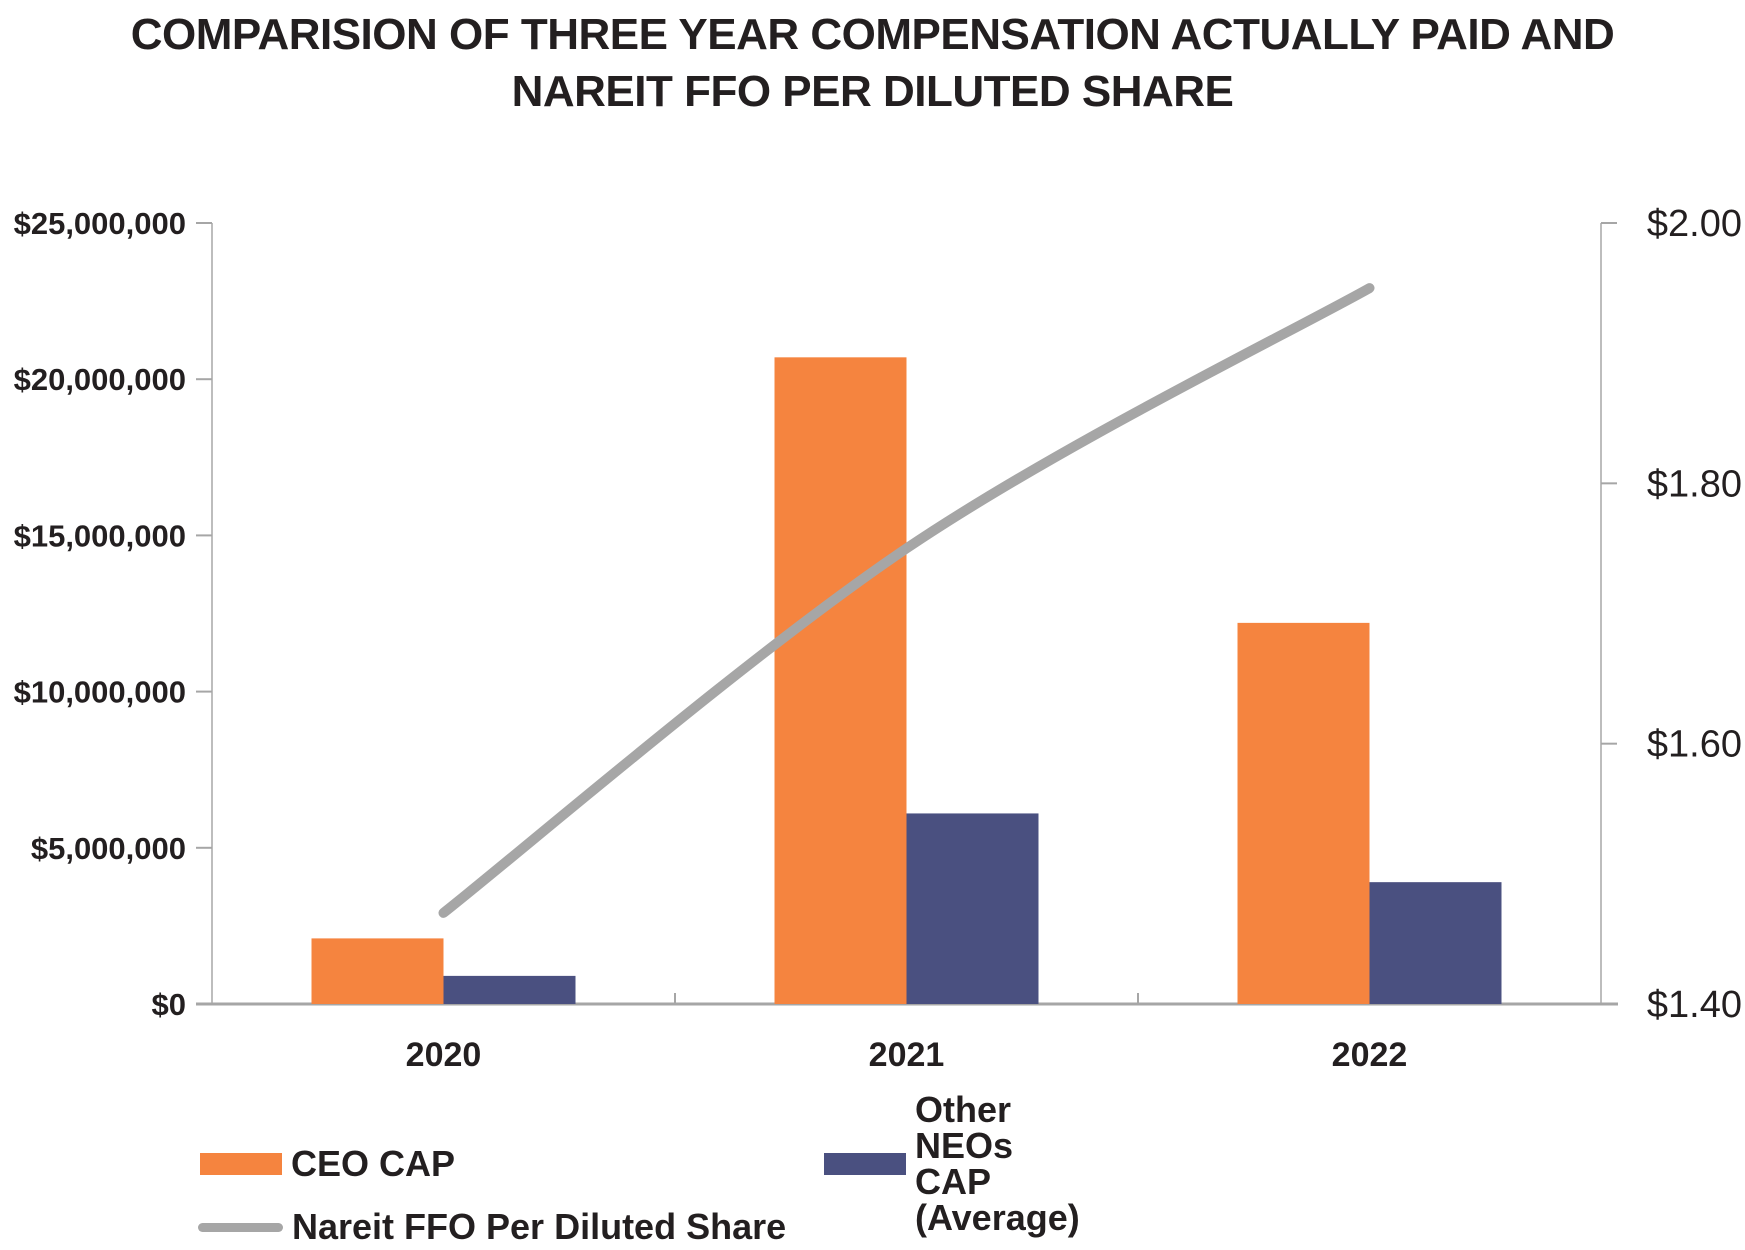 The image size is (1745, 1250). I want to click on legend-row-2: Nareit FFO Per Diluted Share, so click(492, 1227).